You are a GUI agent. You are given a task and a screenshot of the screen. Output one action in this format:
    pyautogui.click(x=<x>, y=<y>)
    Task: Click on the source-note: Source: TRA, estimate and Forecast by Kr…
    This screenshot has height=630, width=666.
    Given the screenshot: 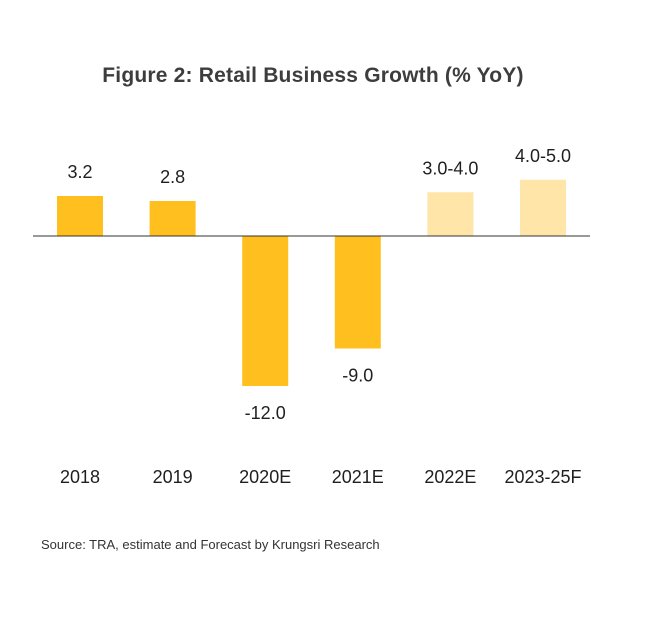 What is the action you would take?
    pyautogui.click(x=210, y=544)
    